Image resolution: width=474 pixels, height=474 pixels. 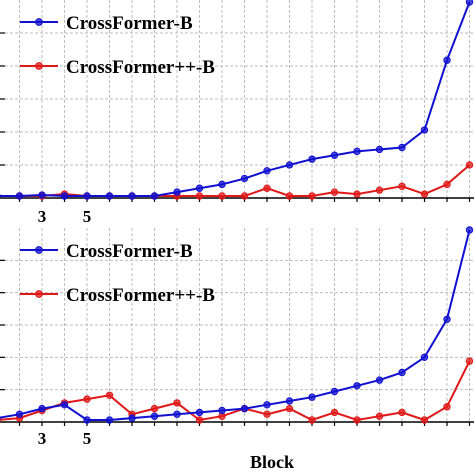 I want to click on series-line, so click(x=235, y=391).